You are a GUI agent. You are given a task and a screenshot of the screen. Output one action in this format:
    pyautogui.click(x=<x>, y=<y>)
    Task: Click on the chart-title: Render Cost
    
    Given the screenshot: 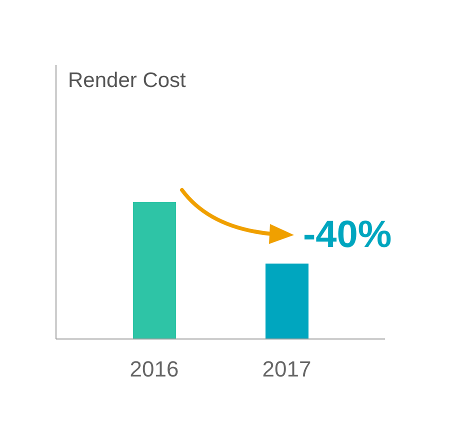 What is the action you would take?
    pyautogui.click(x=127, y=80)
    